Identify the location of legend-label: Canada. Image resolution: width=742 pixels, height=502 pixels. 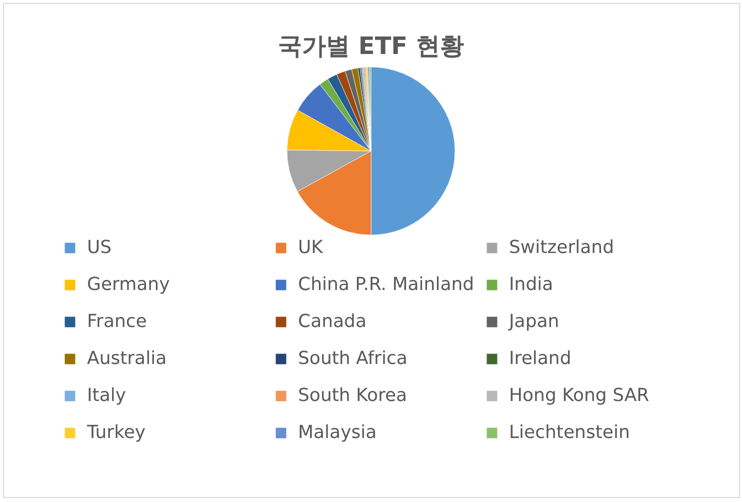
(332, 321).